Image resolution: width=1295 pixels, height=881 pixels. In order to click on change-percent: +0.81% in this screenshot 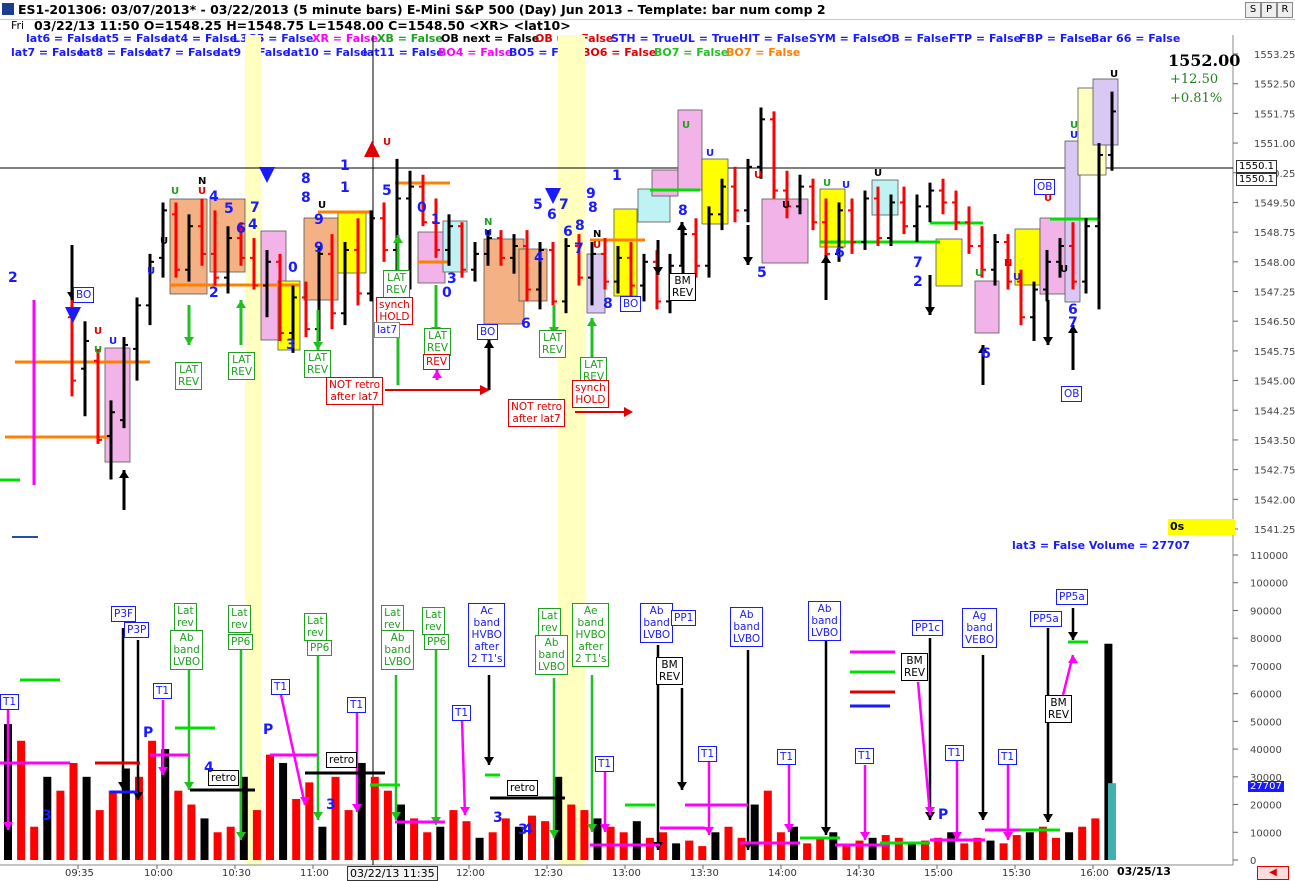, I will do `click(1196, 98)`.